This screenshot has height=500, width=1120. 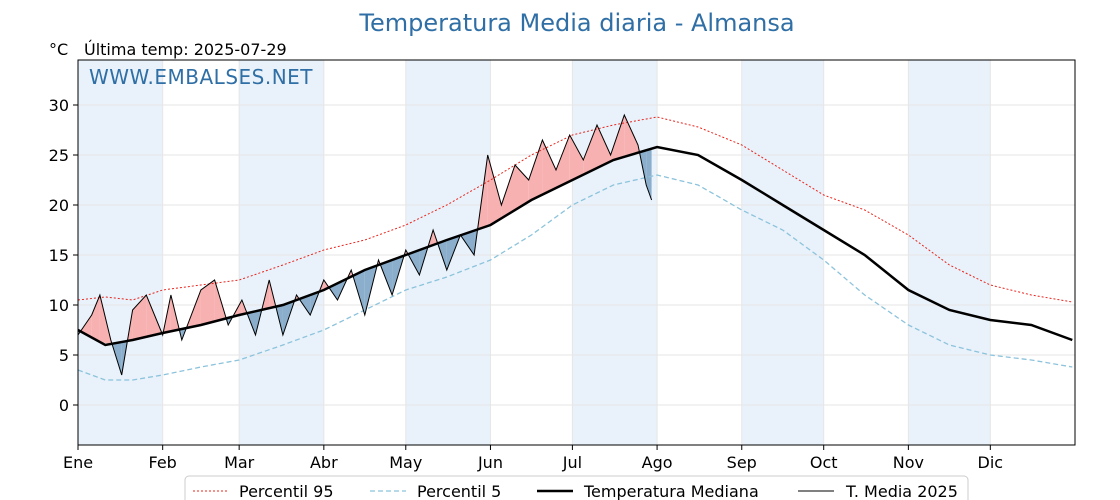 I want to click on legend-item-percentil-5-label: Percentil 5, so click(x=459, y=491).